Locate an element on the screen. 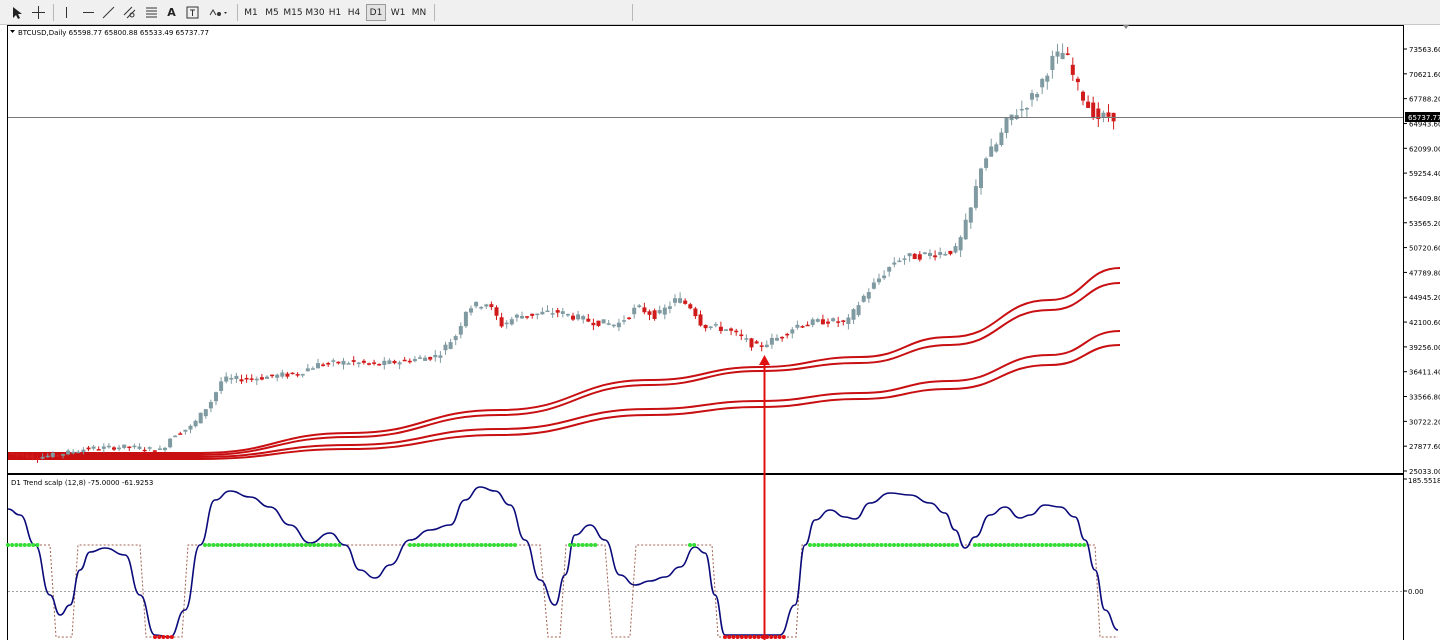 The image size is (1440, 644). timeframe-m5-button: M5 is located at coordinates (272, 12).